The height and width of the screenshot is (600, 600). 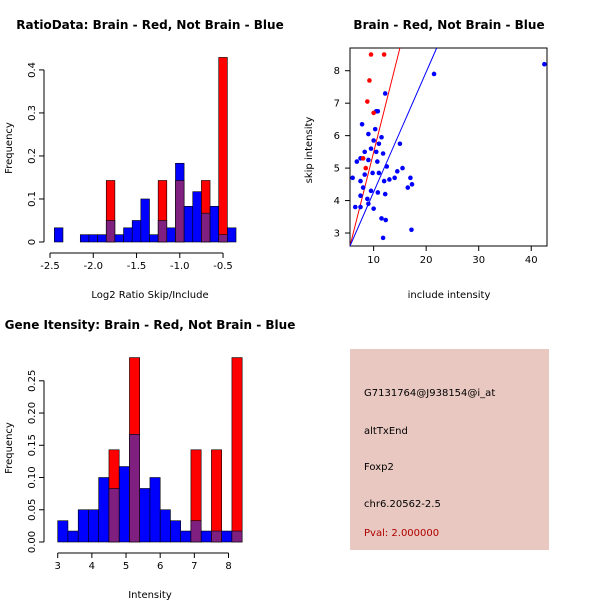 I want to click on ratio-y-axis-label: Frequency, so click(x=9, y=148).